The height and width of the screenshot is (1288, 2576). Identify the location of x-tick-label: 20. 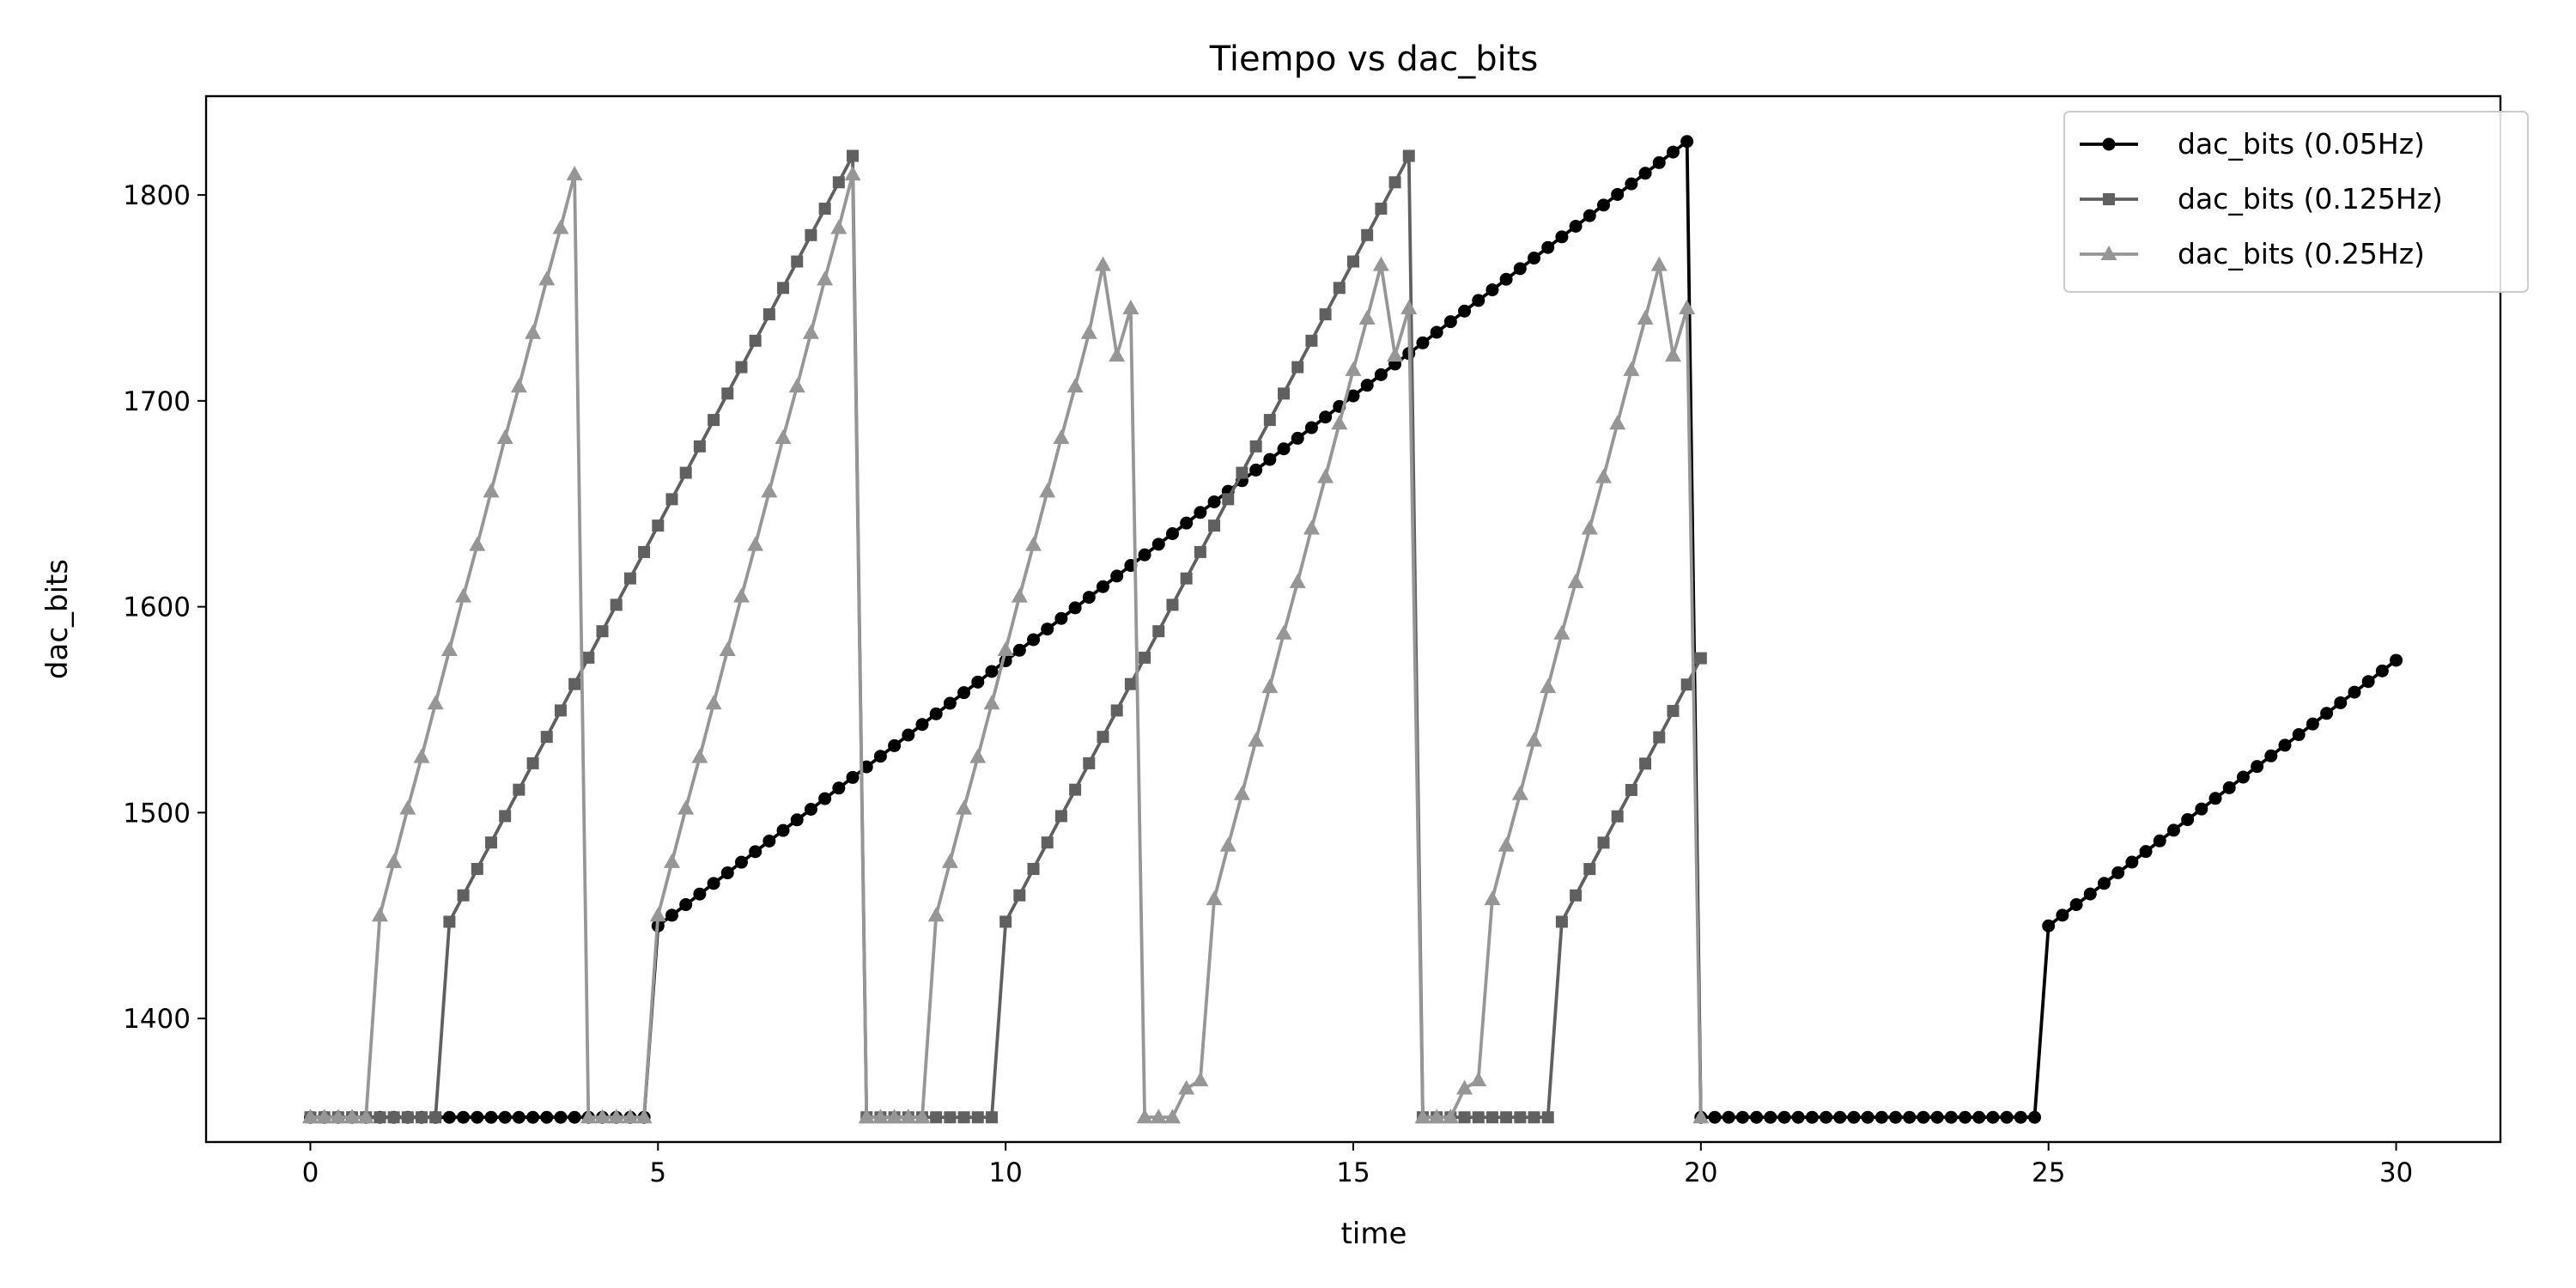
(1700, 1173).